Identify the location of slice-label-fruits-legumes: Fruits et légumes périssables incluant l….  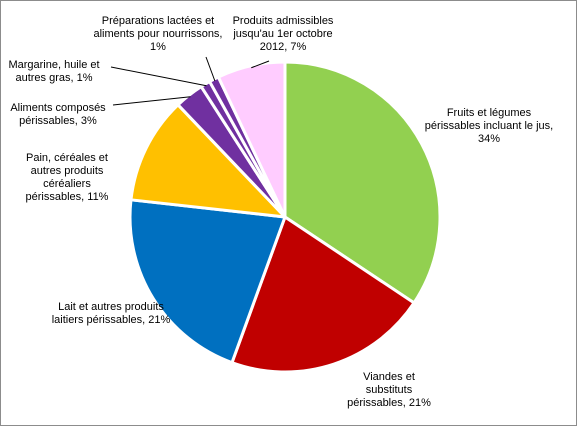
(489, 126).